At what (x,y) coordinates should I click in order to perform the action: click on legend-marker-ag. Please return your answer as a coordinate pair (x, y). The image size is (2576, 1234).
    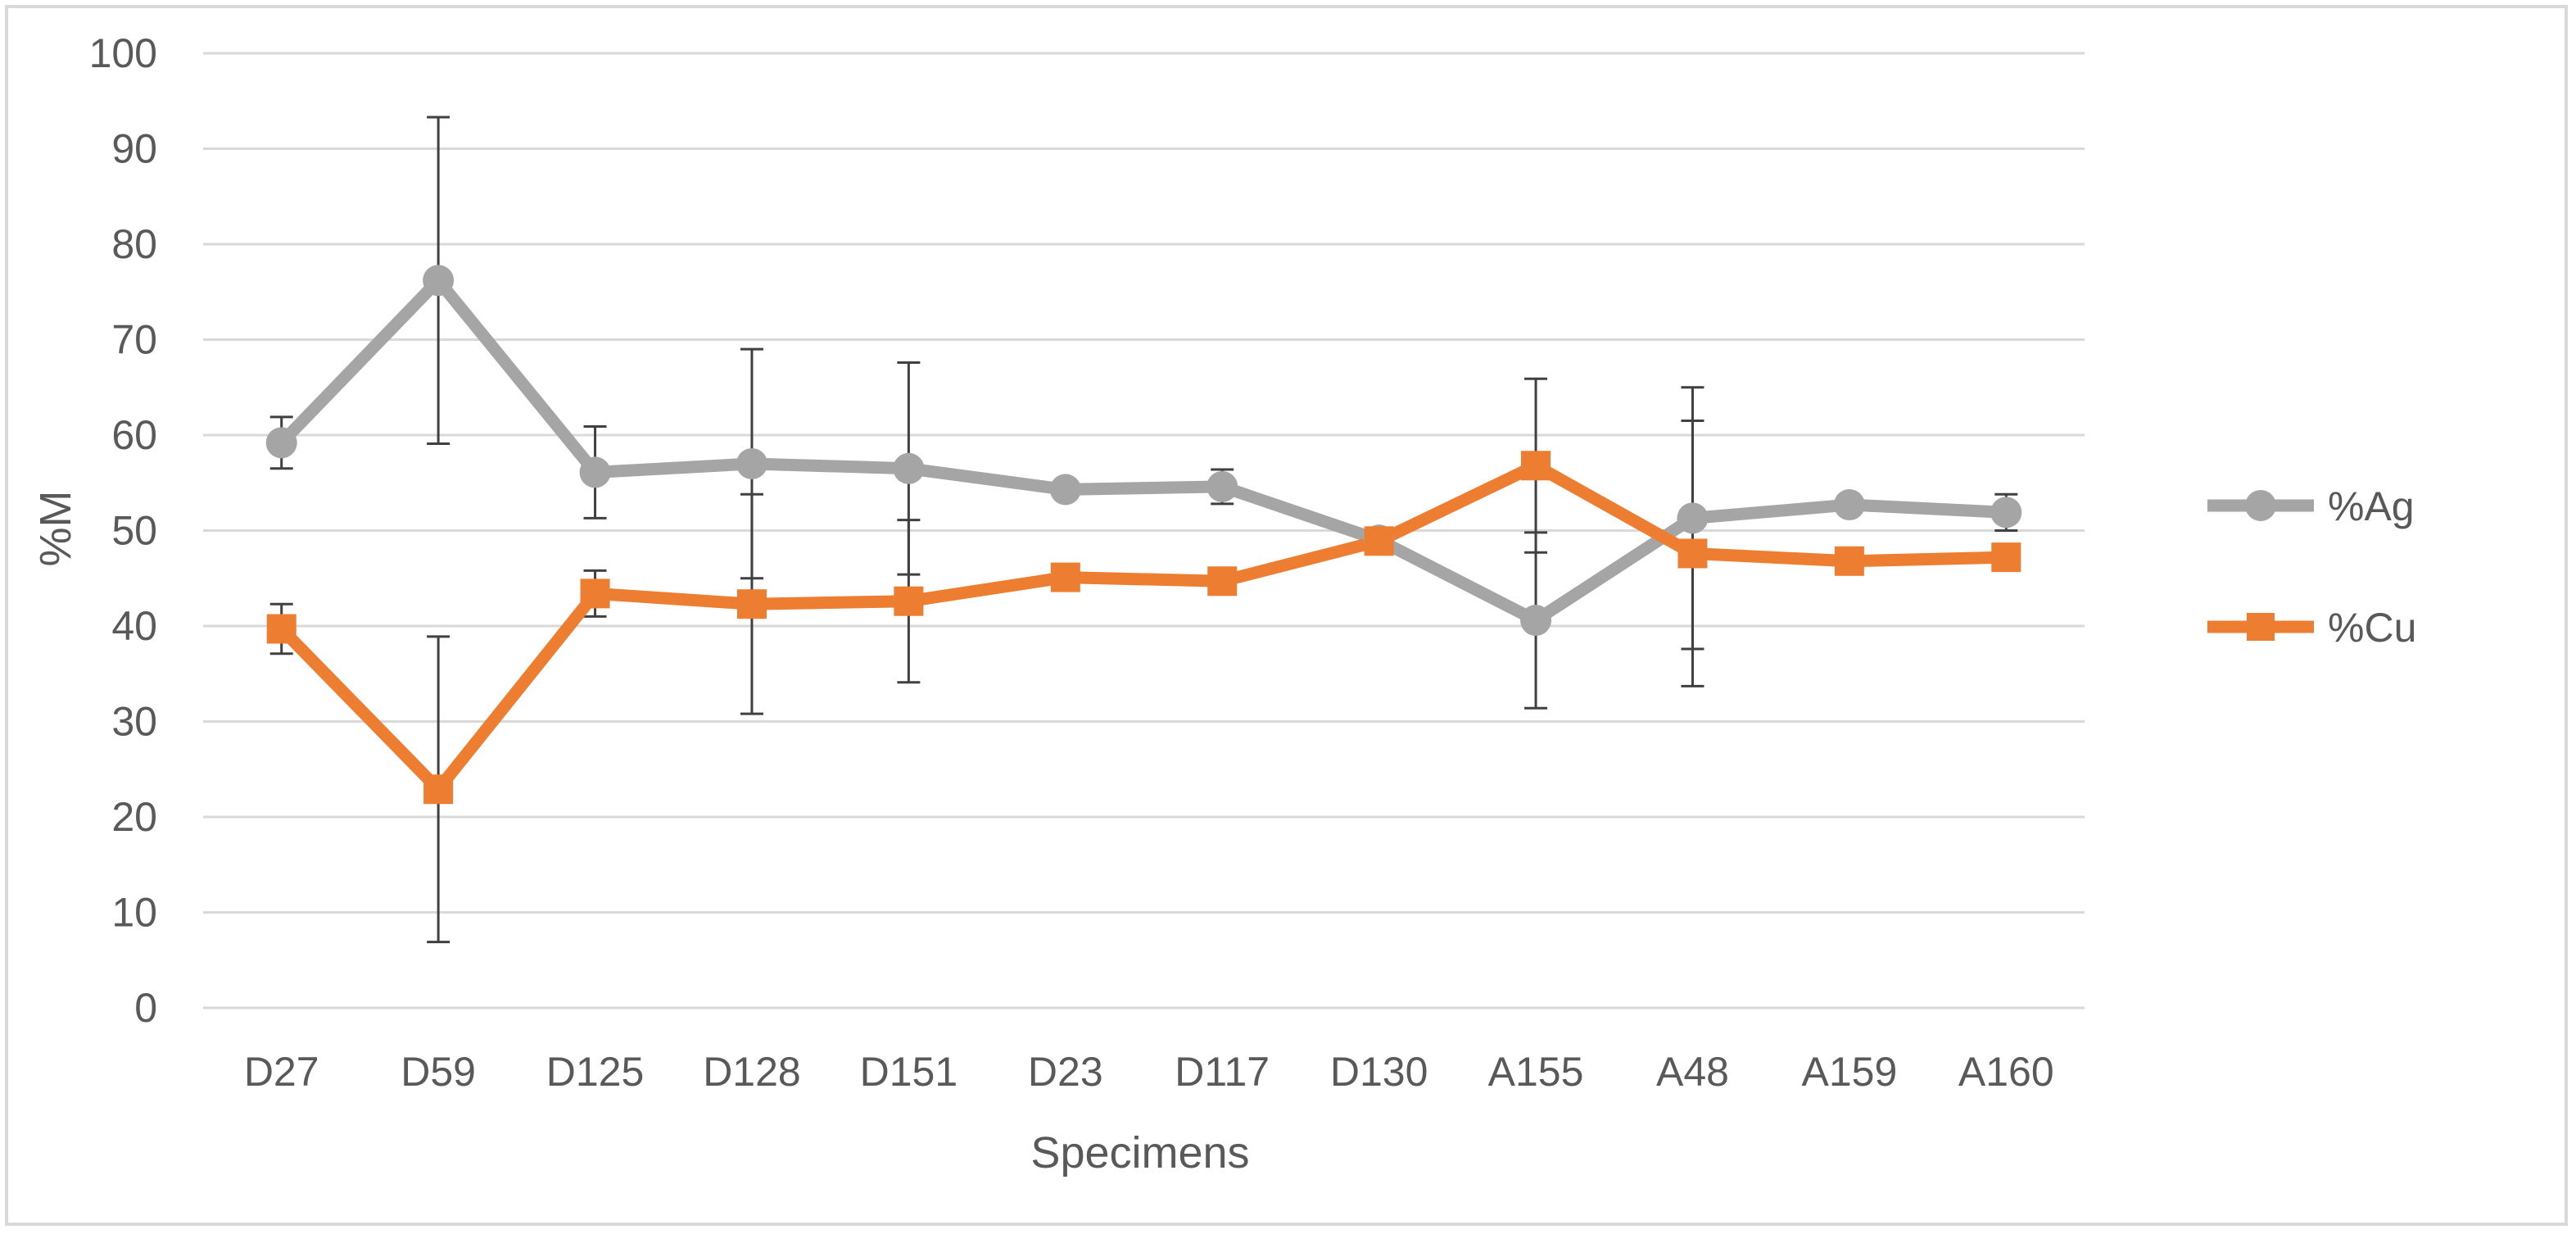
    Looking at the image, I should click on (2260, 505).